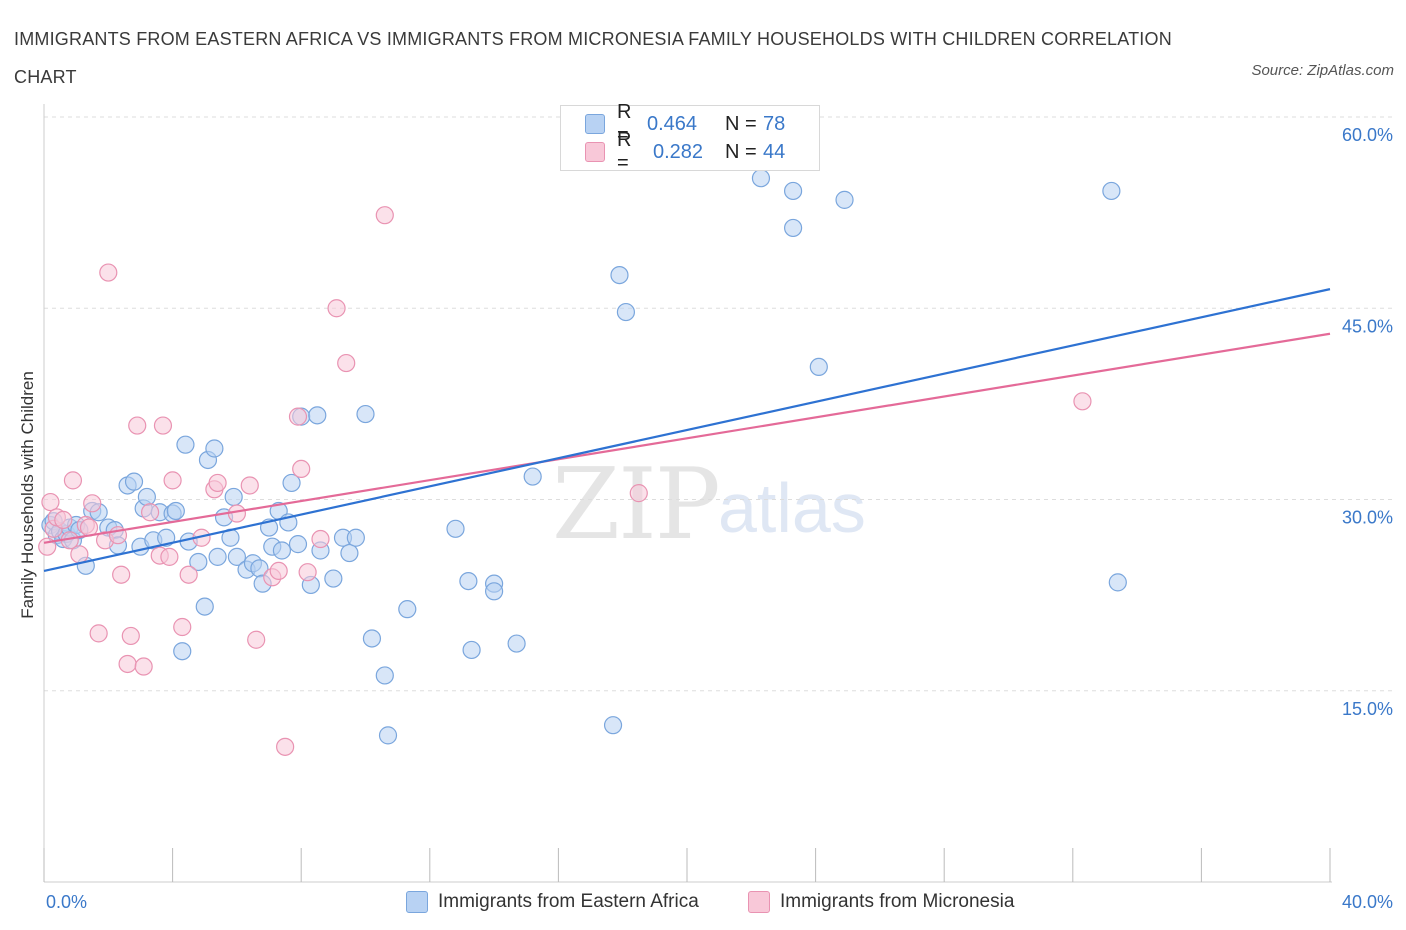  What do you see at coordinates (678, 151) in the screenshot?
I see `r-value: 0.282` at bounding box center [678, 151].